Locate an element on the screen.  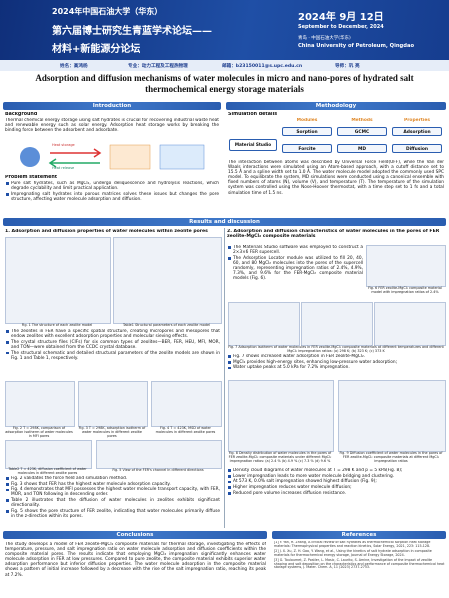
section-heading: Methodology is located at coordinates (336, 106).